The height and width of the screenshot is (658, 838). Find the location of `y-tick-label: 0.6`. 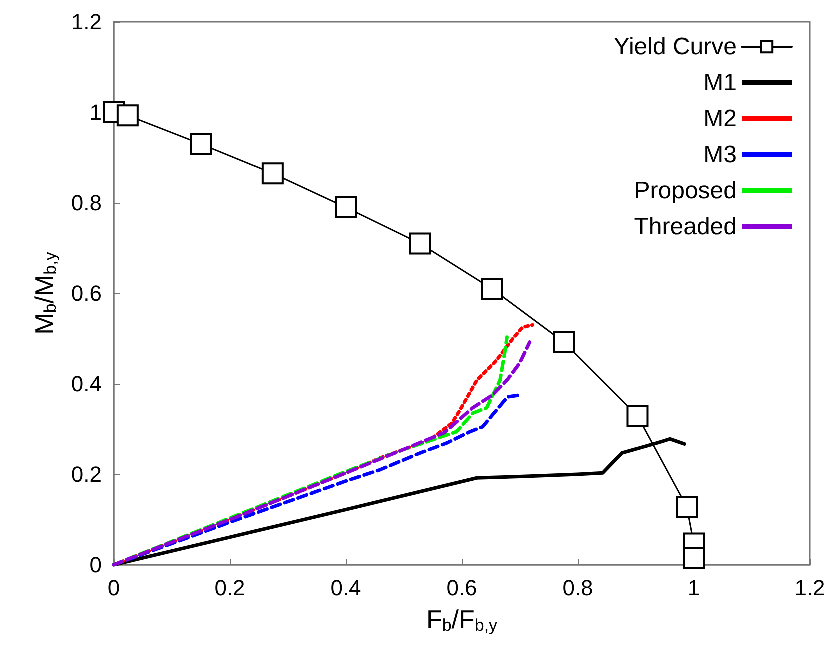

y-tick-label: 0.6 is located at coordinates (86, 293).